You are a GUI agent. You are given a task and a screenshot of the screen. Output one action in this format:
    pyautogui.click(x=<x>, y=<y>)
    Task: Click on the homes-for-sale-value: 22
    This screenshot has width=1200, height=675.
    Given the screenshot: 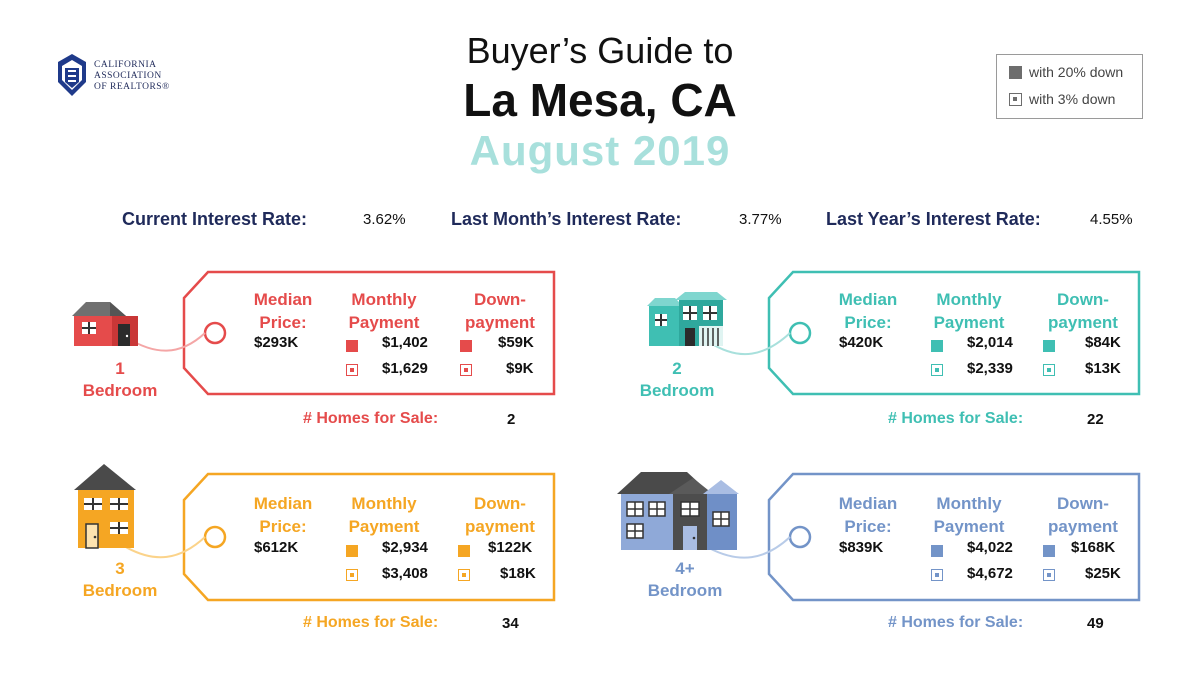 What is the action you would take?
    pyautogui.click(x=1095, y=419)
    